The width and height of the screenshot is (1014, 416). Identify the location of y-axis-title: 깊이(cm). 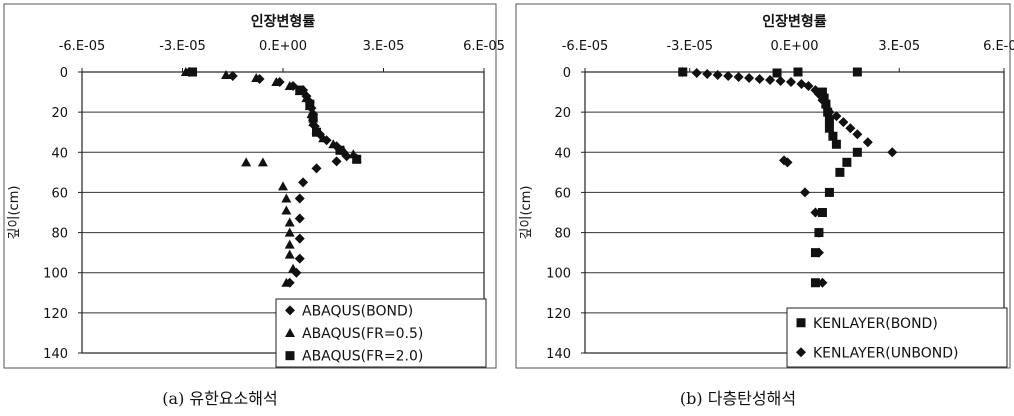
(526, 213).